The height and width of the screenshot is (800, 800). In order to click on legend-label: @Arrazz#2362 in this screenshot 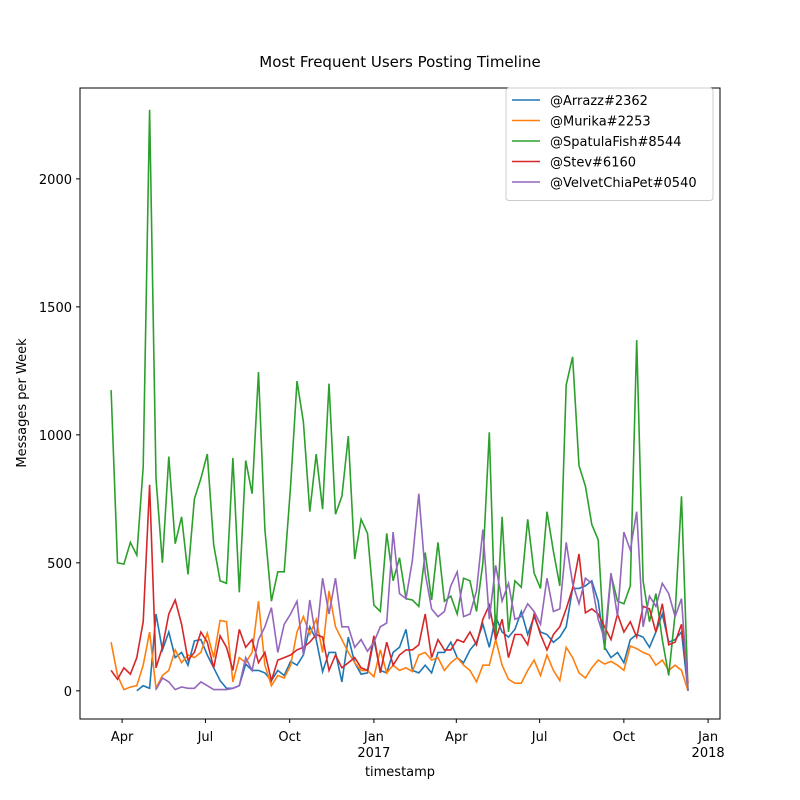, I will do `click(599, 101)`.